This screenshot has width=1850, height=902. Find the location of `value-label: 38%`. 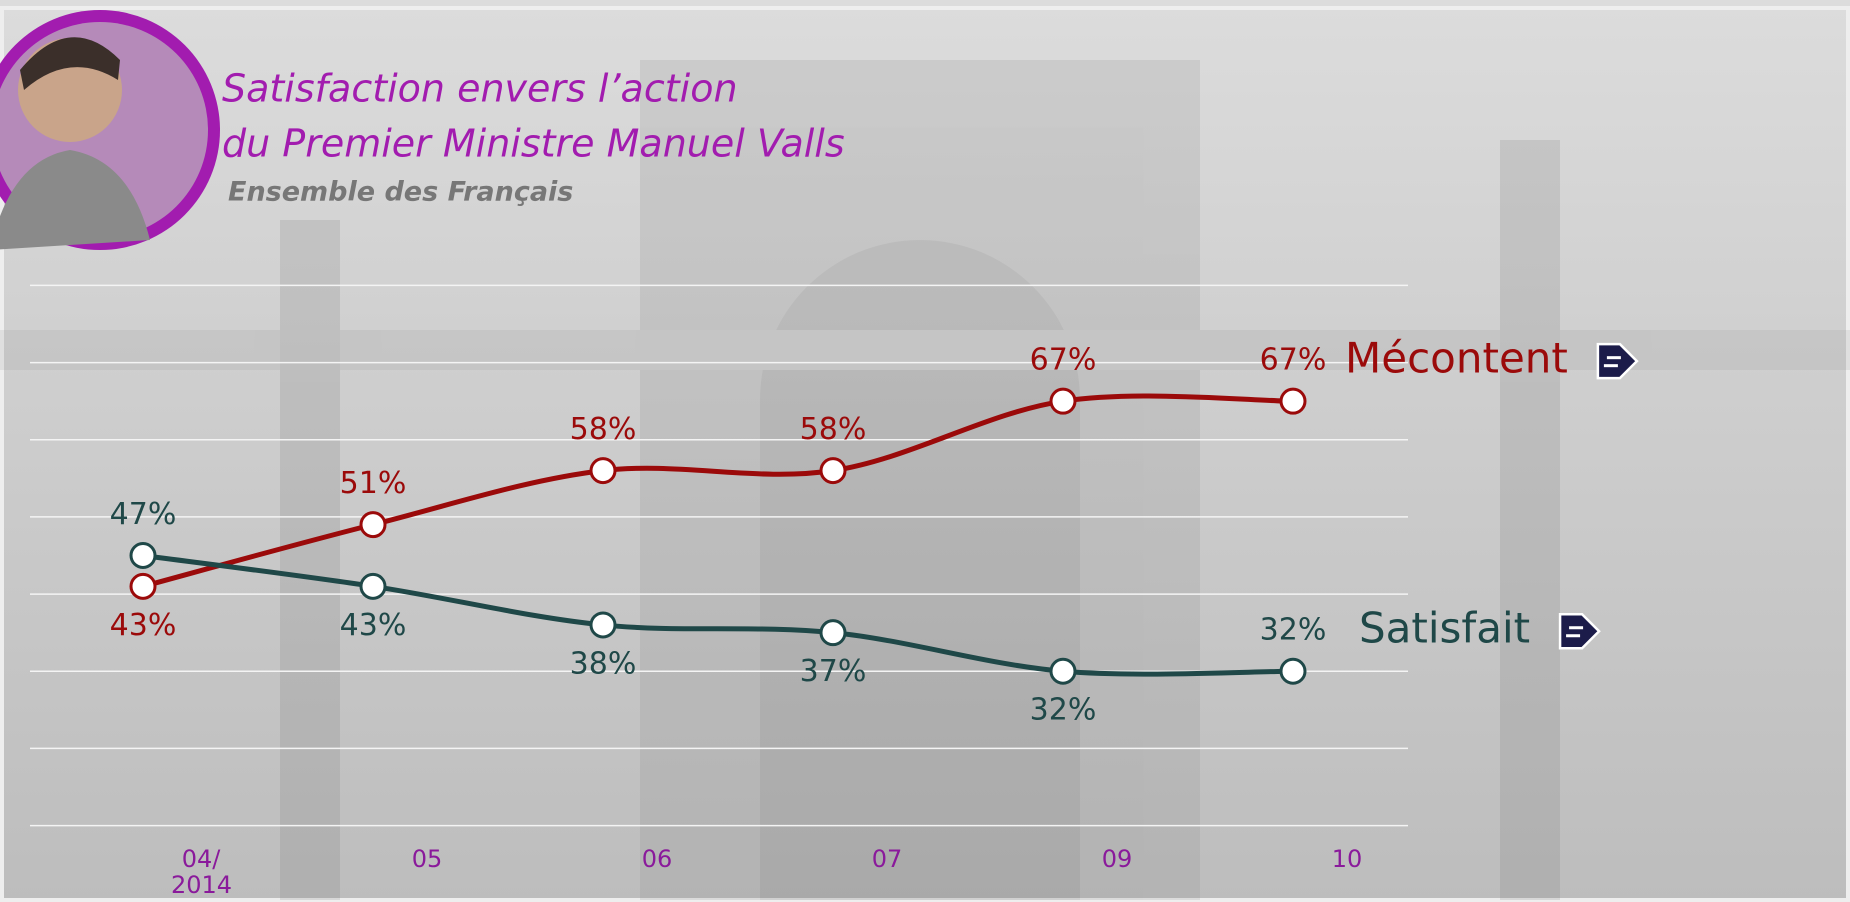

value-label: 38% is located at coordinates (603, 663).